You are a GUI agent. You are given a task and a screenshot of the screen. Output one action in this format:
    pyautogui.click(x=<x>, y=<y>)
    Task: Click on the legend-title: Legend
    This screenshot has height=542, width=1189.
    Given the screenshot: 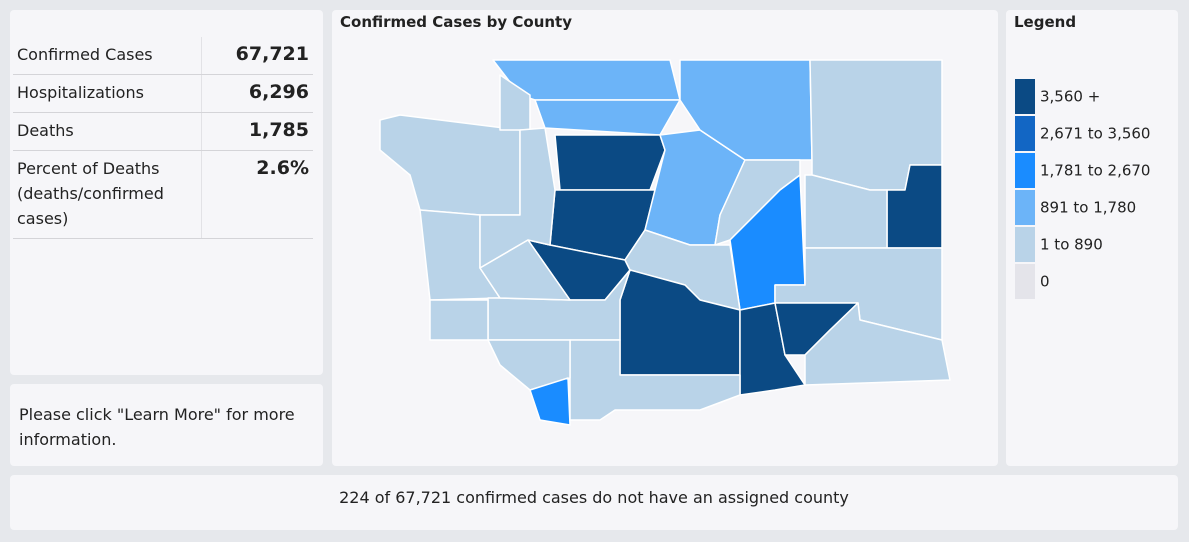 What is the action you would take?
    pyautogui.click(x=1045, y=22)
    